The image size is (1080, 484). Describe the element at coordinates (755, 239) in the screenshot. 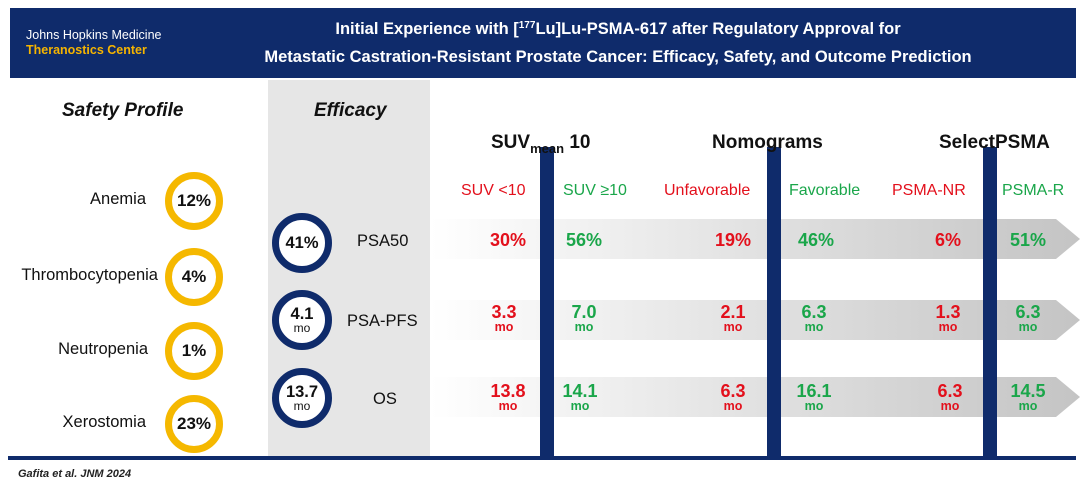

I see `row-arrow-psa50` at that location.